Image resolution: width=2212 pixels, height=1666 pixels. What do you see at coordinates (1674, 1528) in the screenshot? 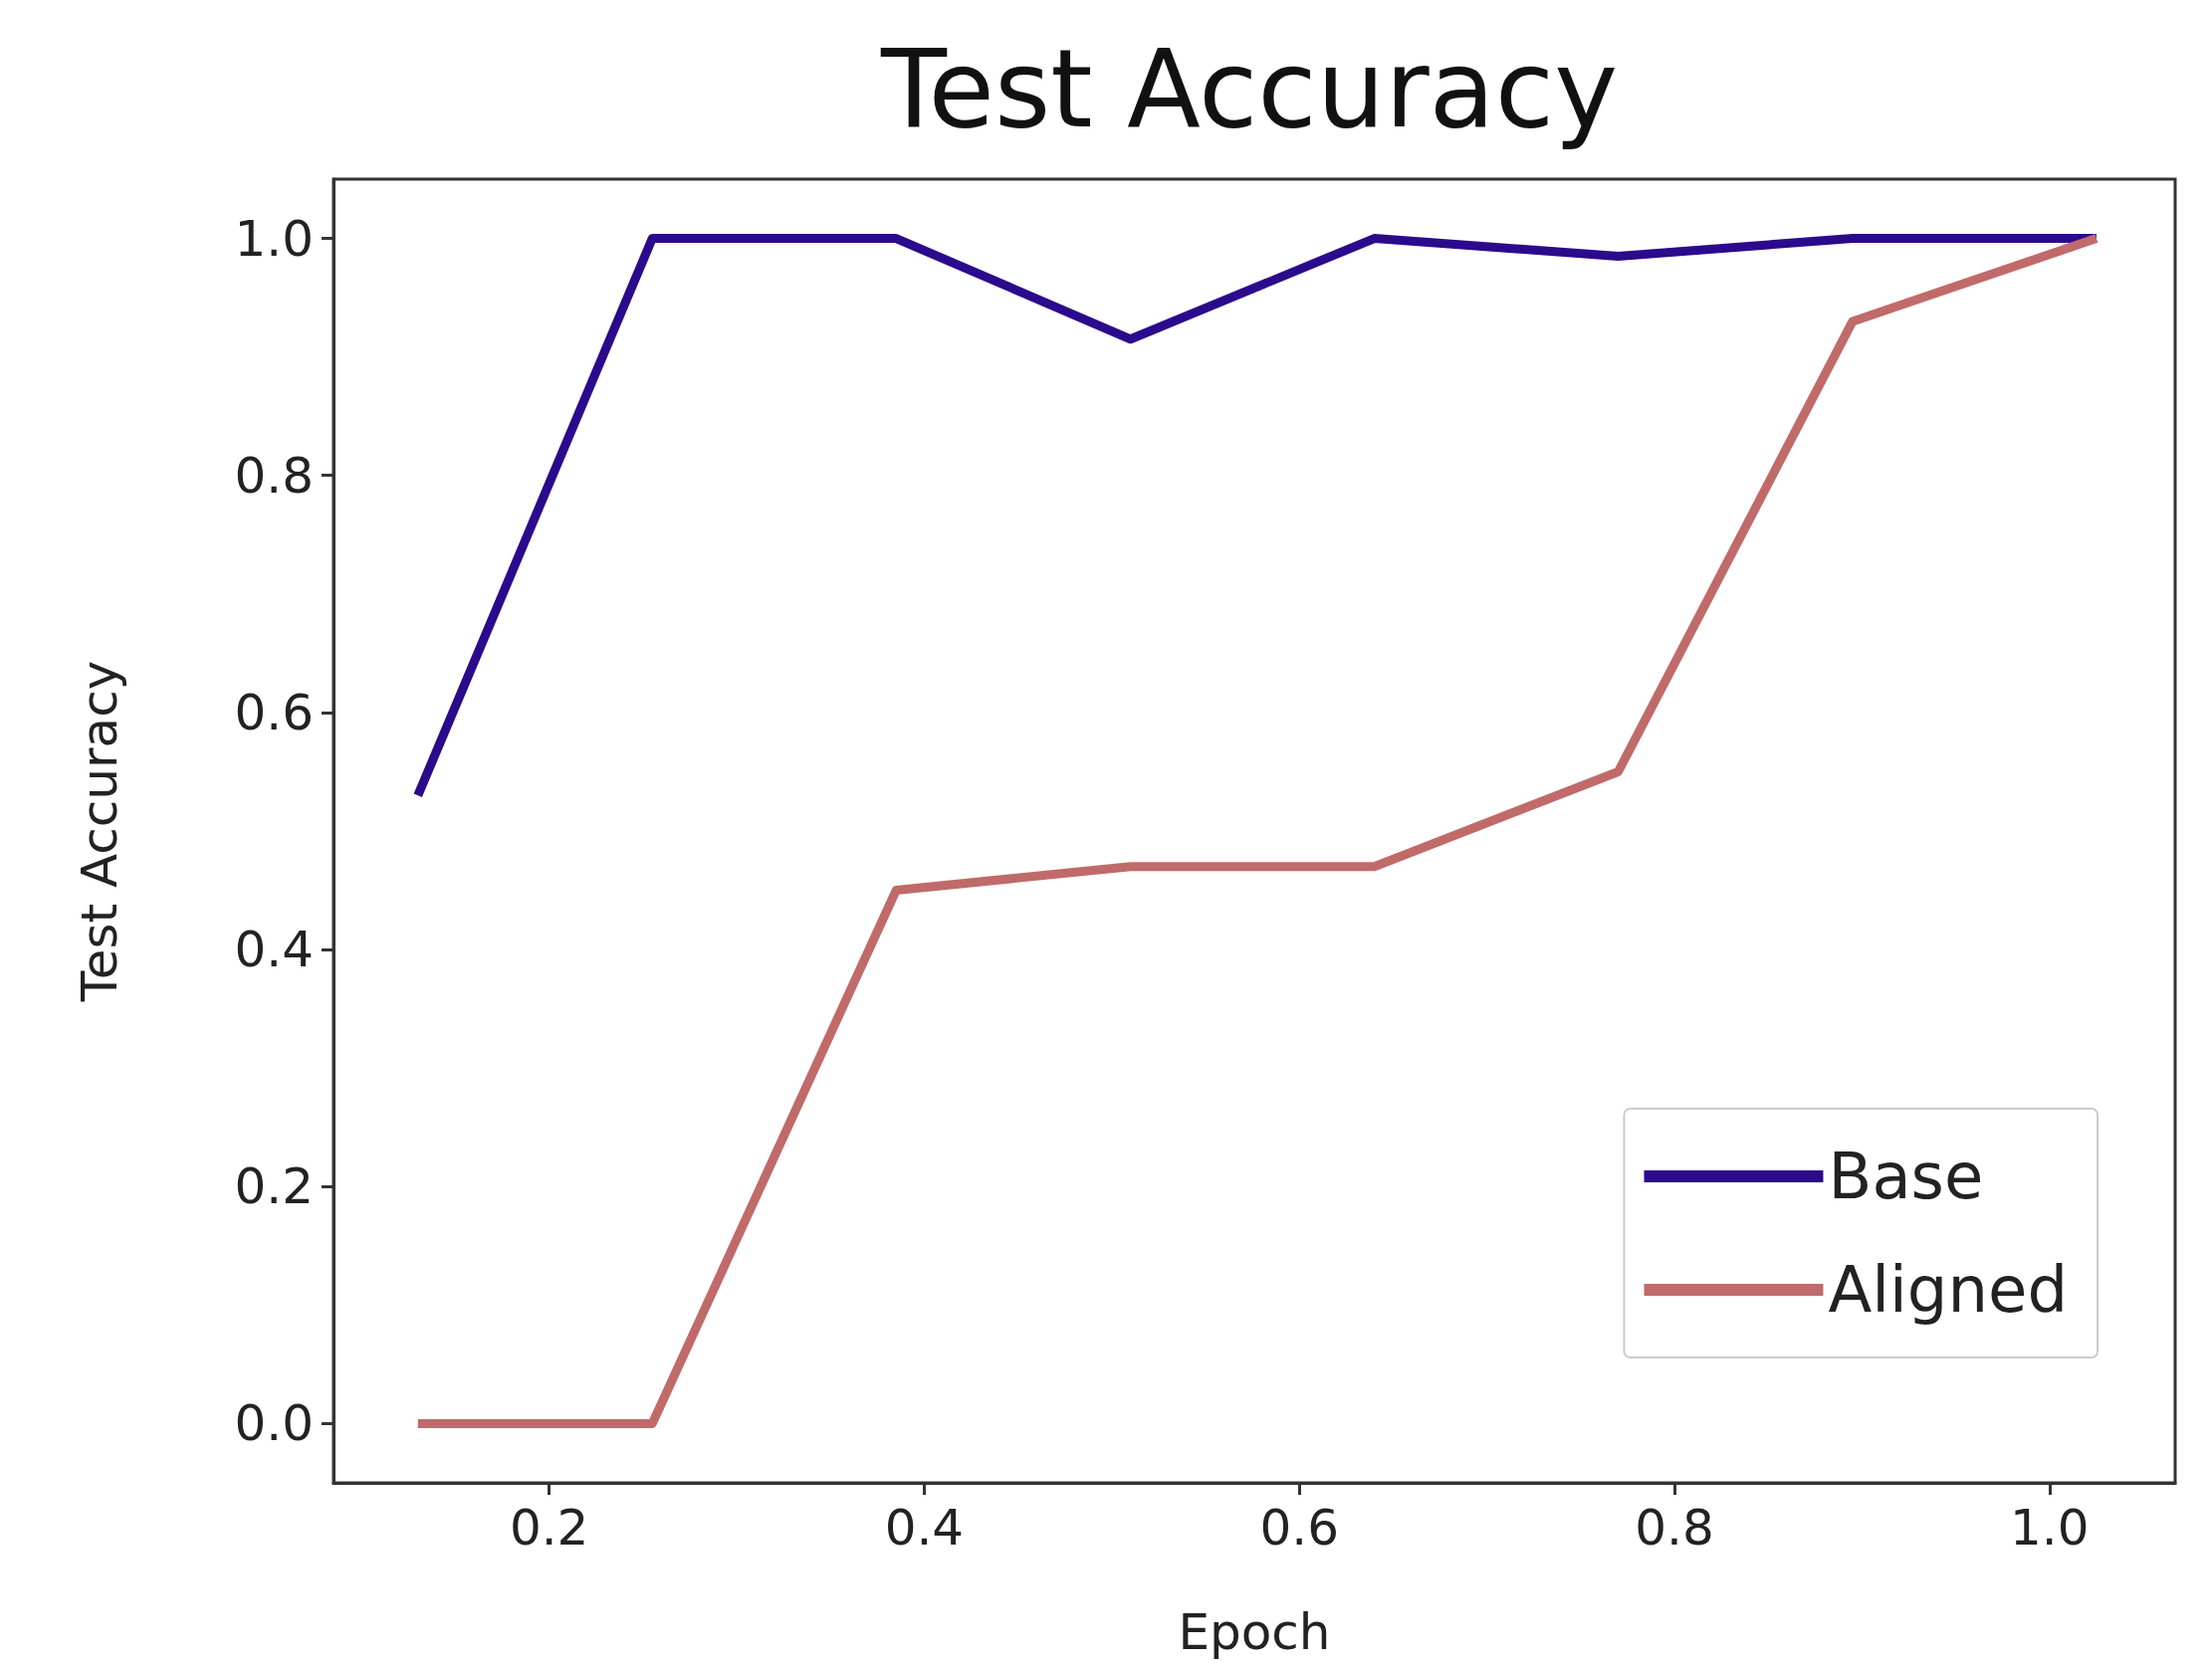
I see `x-tick-label: 0.8` at bounding box center [1674, 1528].